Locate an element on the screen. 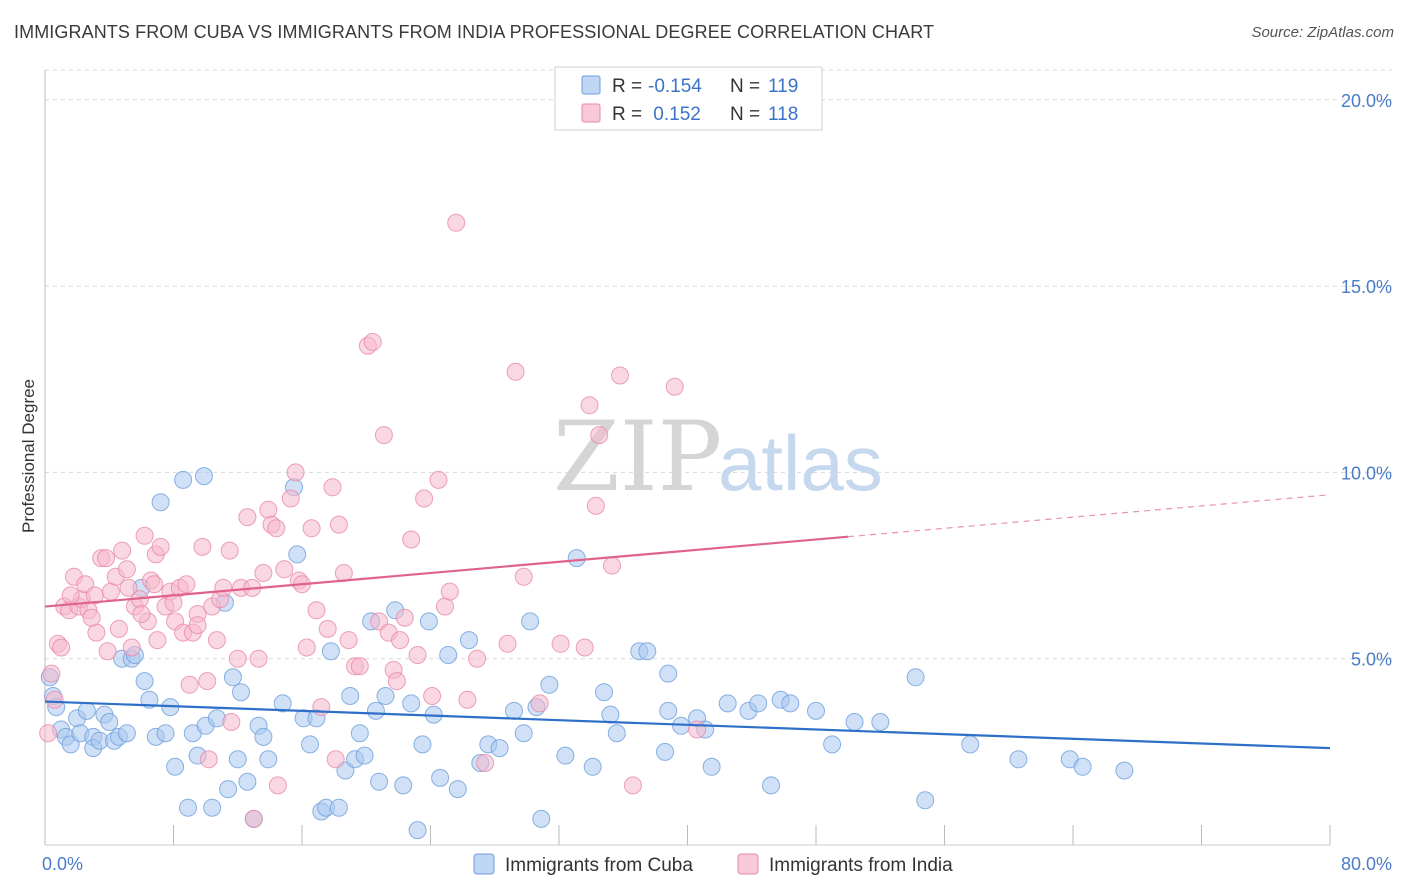 This screenshot has width=1406, height=892. series-legend-cuba-swatch is located at coordinates (484, 864).